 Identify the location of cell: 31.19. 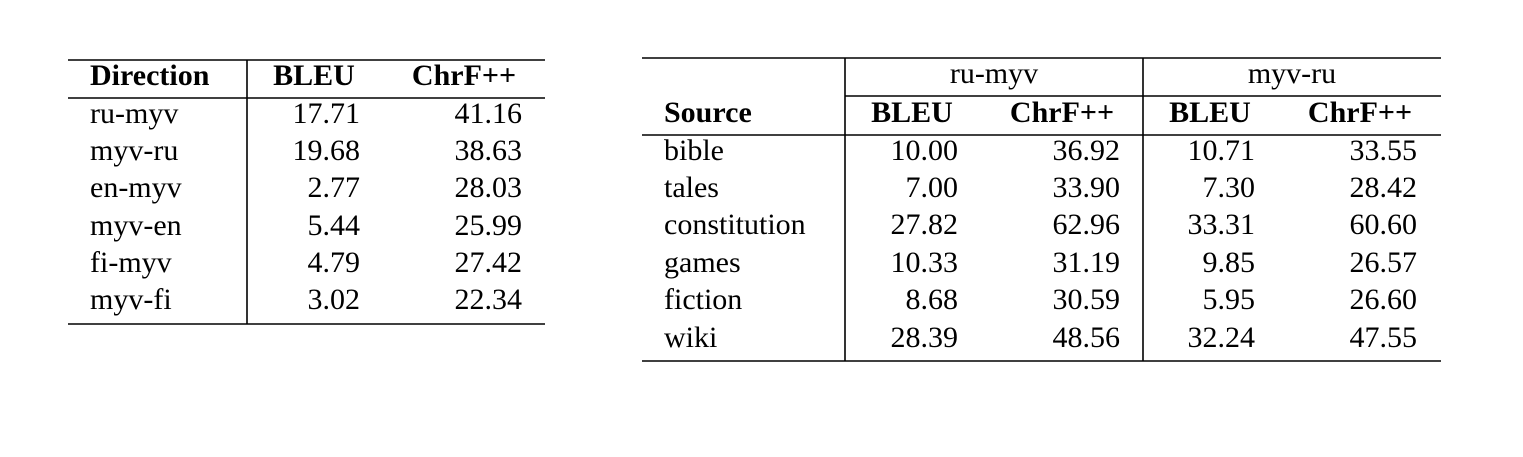
(1087, 262).